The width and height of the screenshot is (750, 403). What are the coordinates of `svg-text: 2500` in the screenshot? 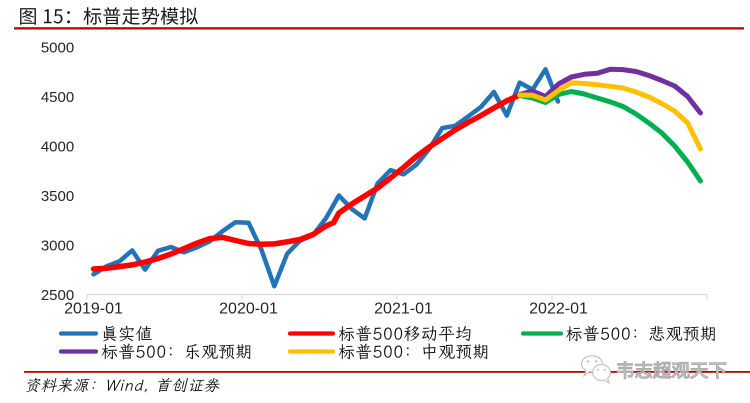 It's located at (57, 295).